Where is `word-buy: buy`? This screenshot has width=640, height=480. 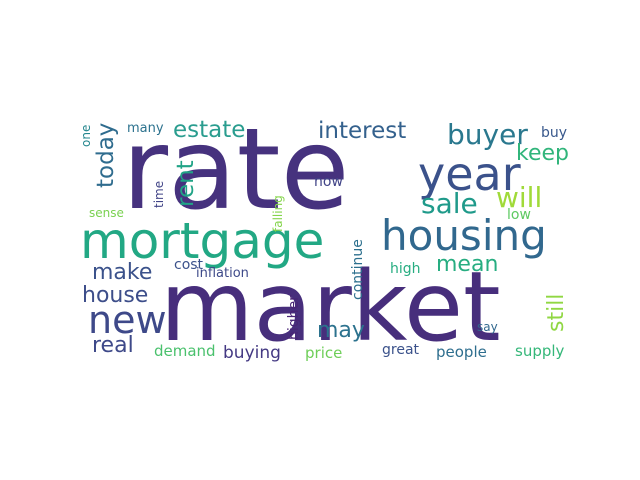
word-buy: buy is located at coordinates (554, 133).